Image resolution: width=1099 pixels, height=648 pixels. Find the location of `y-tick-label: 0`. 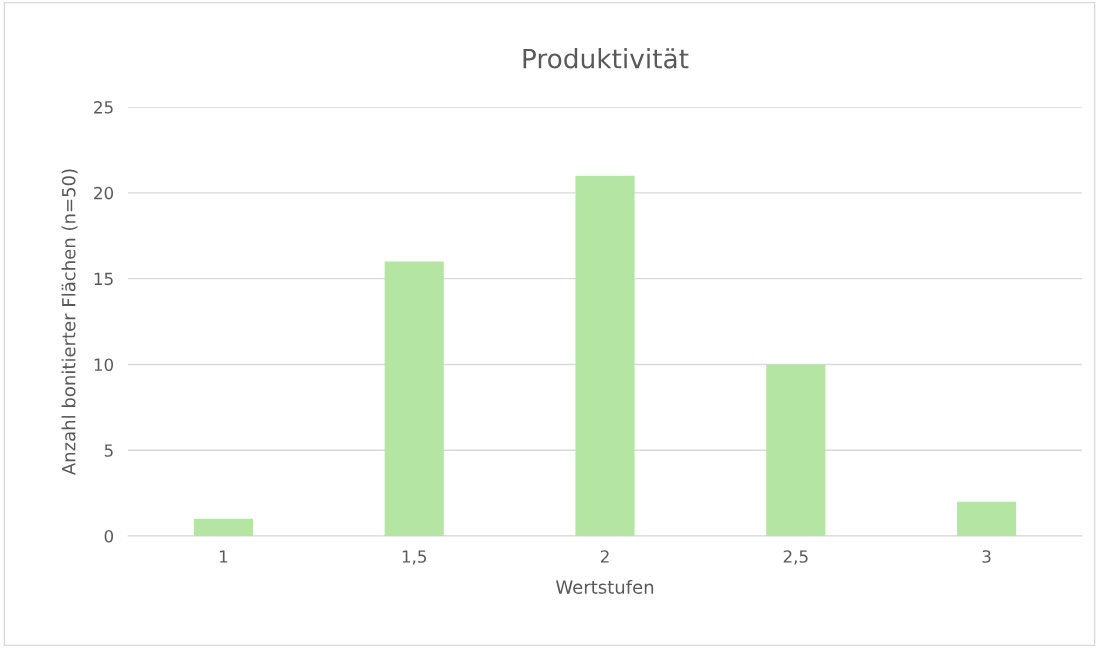

y-tick-label: 0 is located at coordinates (109, 536).